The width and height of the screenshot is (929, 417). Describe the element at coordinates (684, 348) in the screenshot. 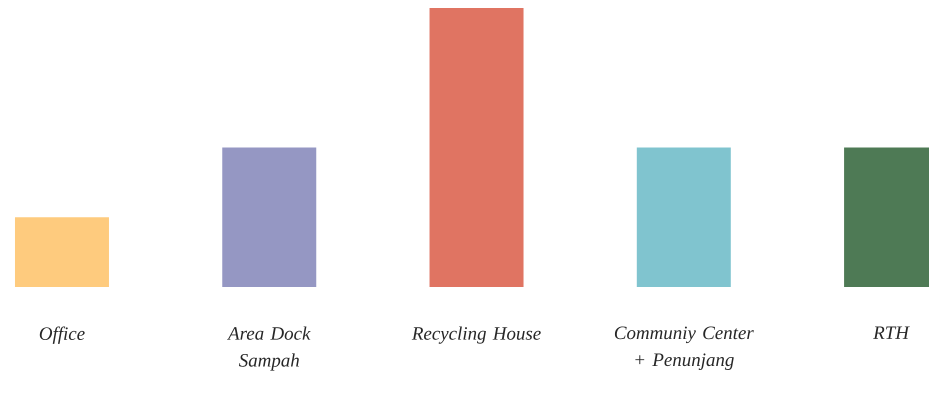

I see `x-tick-label: Communiy Center + Penunjang` at that location.